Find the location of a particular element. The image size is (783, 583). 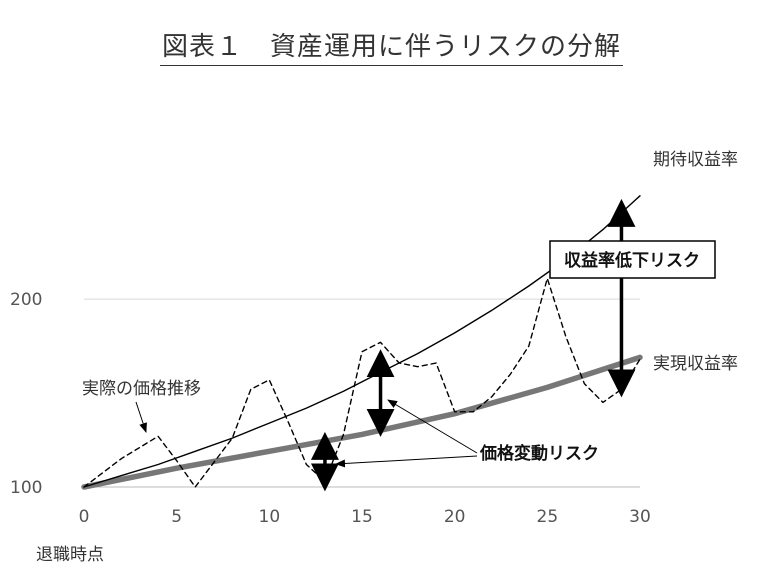

return-decline-risk-box is located at coordinates (632, 259).